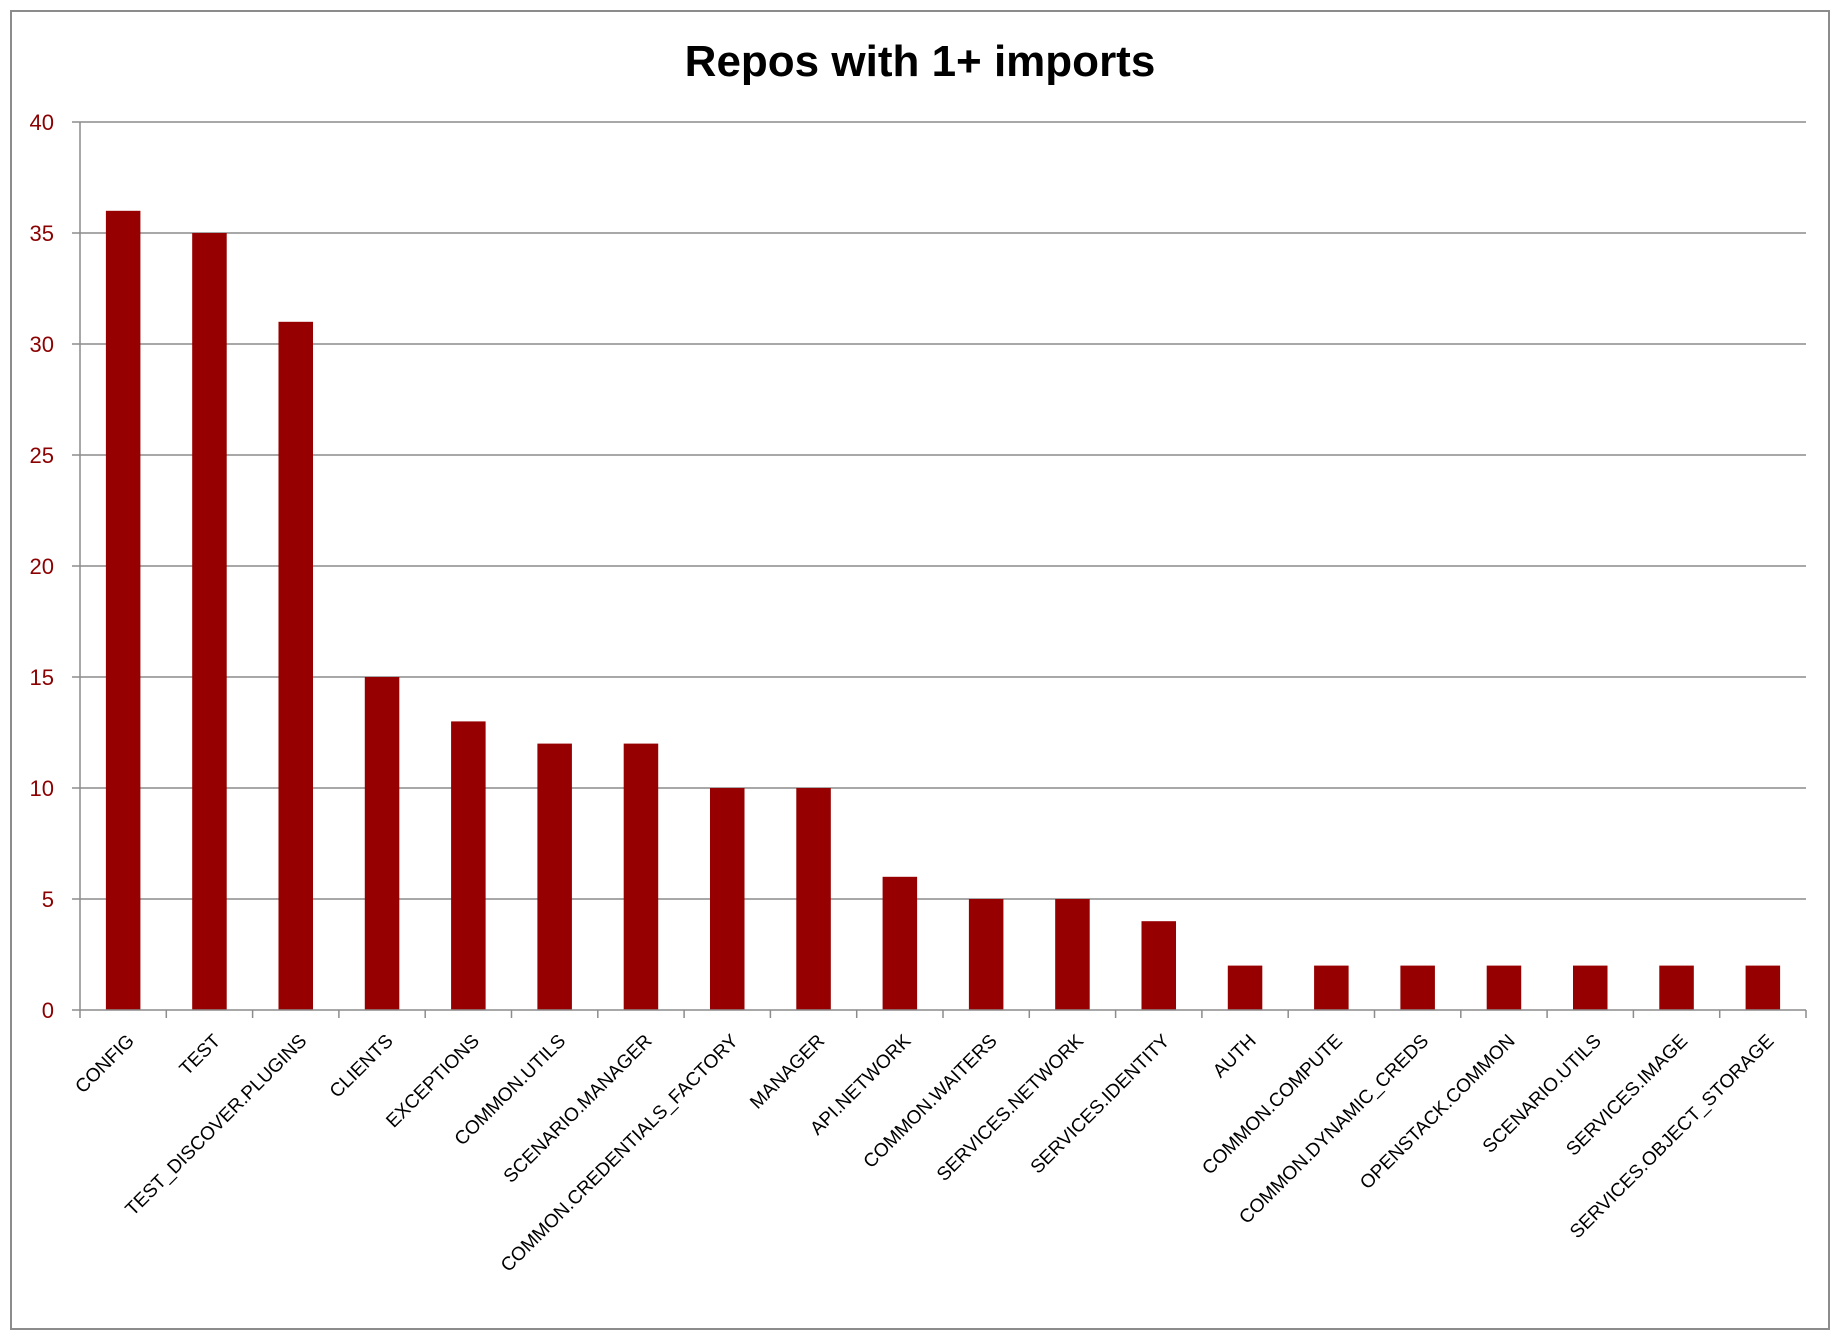 The width and height of the screenshot is (1841, 1341). What do you see at coordinates (42, 566) in the screenshot?
I see `y-tick-label: 20` at bounding box center [42, 566].